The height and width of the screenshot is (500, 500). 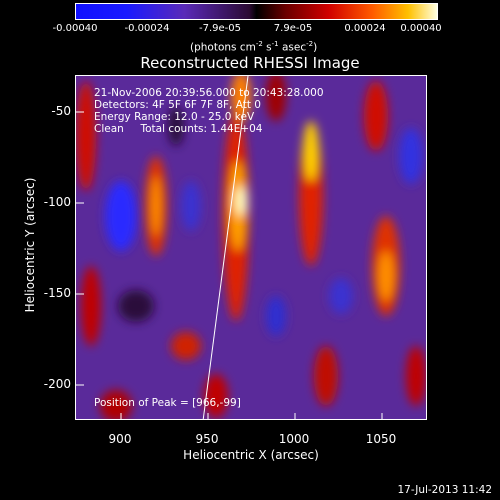 What do you see at coordinates (174, 117) in the screenshot?
I see `energy-range-label: Energy Range: 12.0 - 25.0 keV` at bounding box center [174, 117].